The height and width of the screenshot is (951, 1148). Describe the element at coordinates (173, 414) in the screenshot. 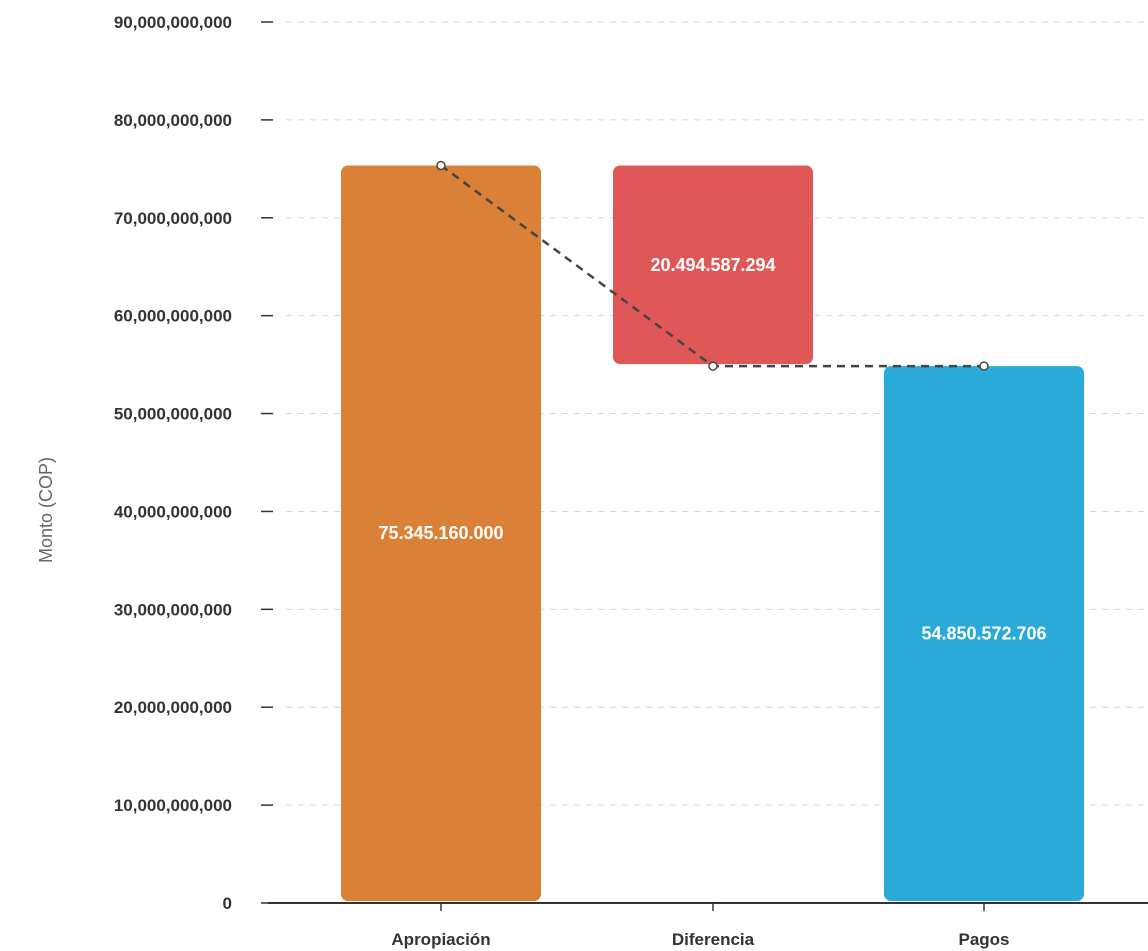

I see `y-tick-label: 50,000,000,000` at that location.